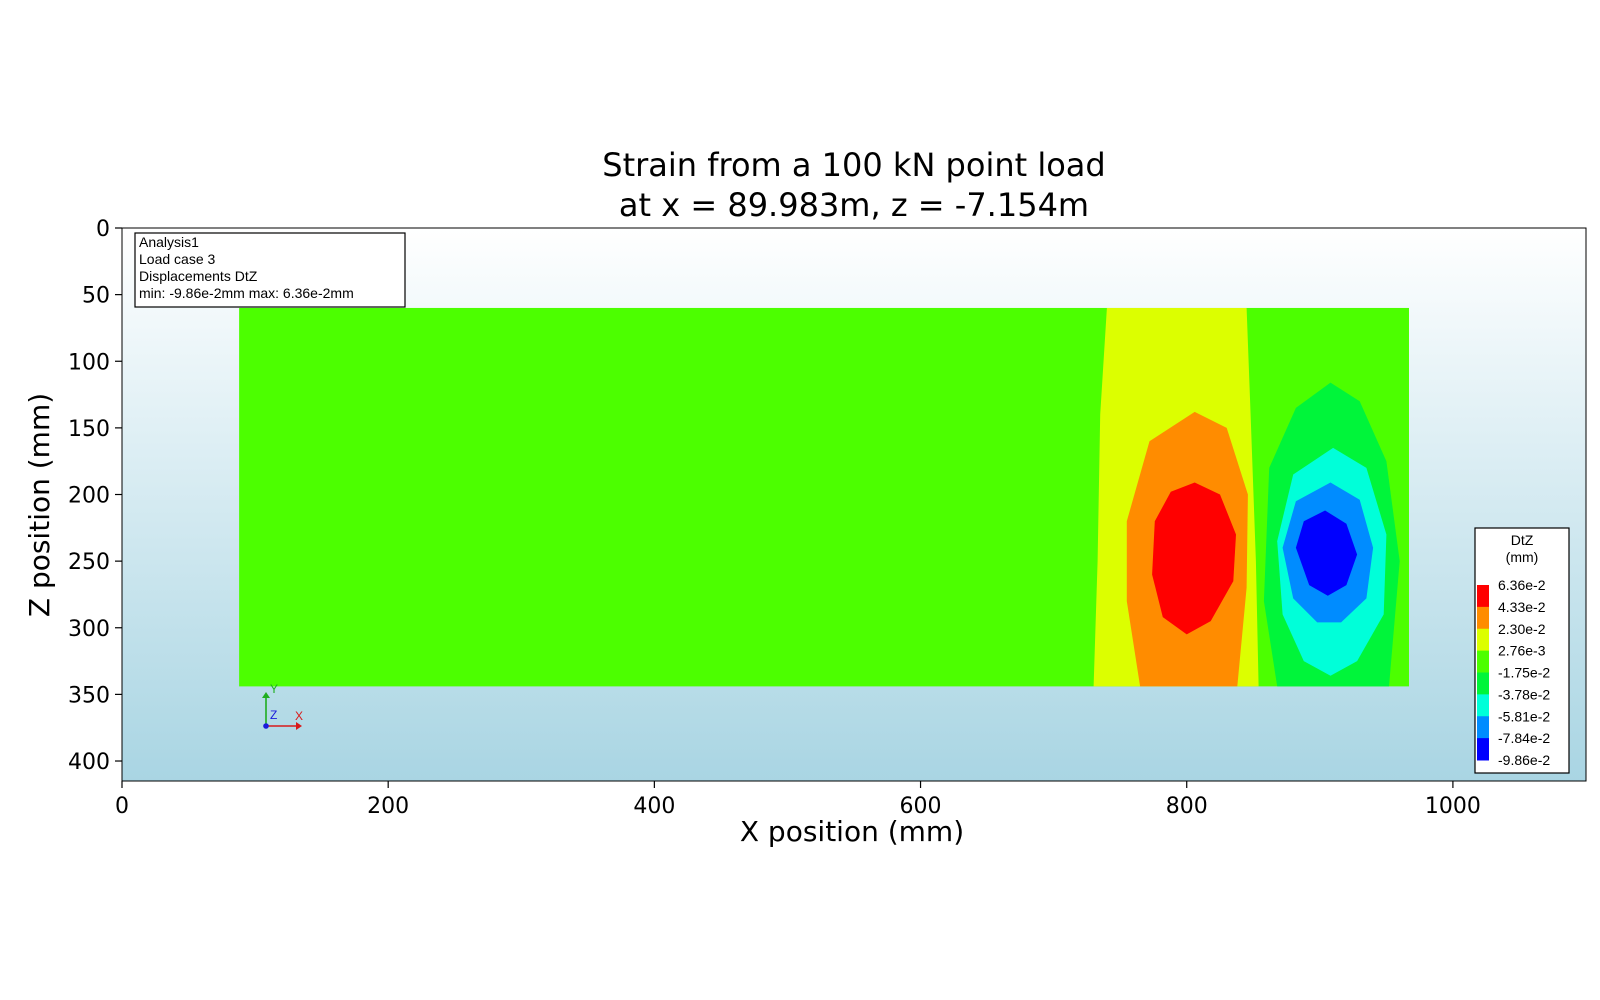 The width and height of the screenshot is (1600, 1000). What do you see at coordinates (89, 562) in the screenshot?
I see `y-tick-label-5: 250` at bounding box center [89, 562].